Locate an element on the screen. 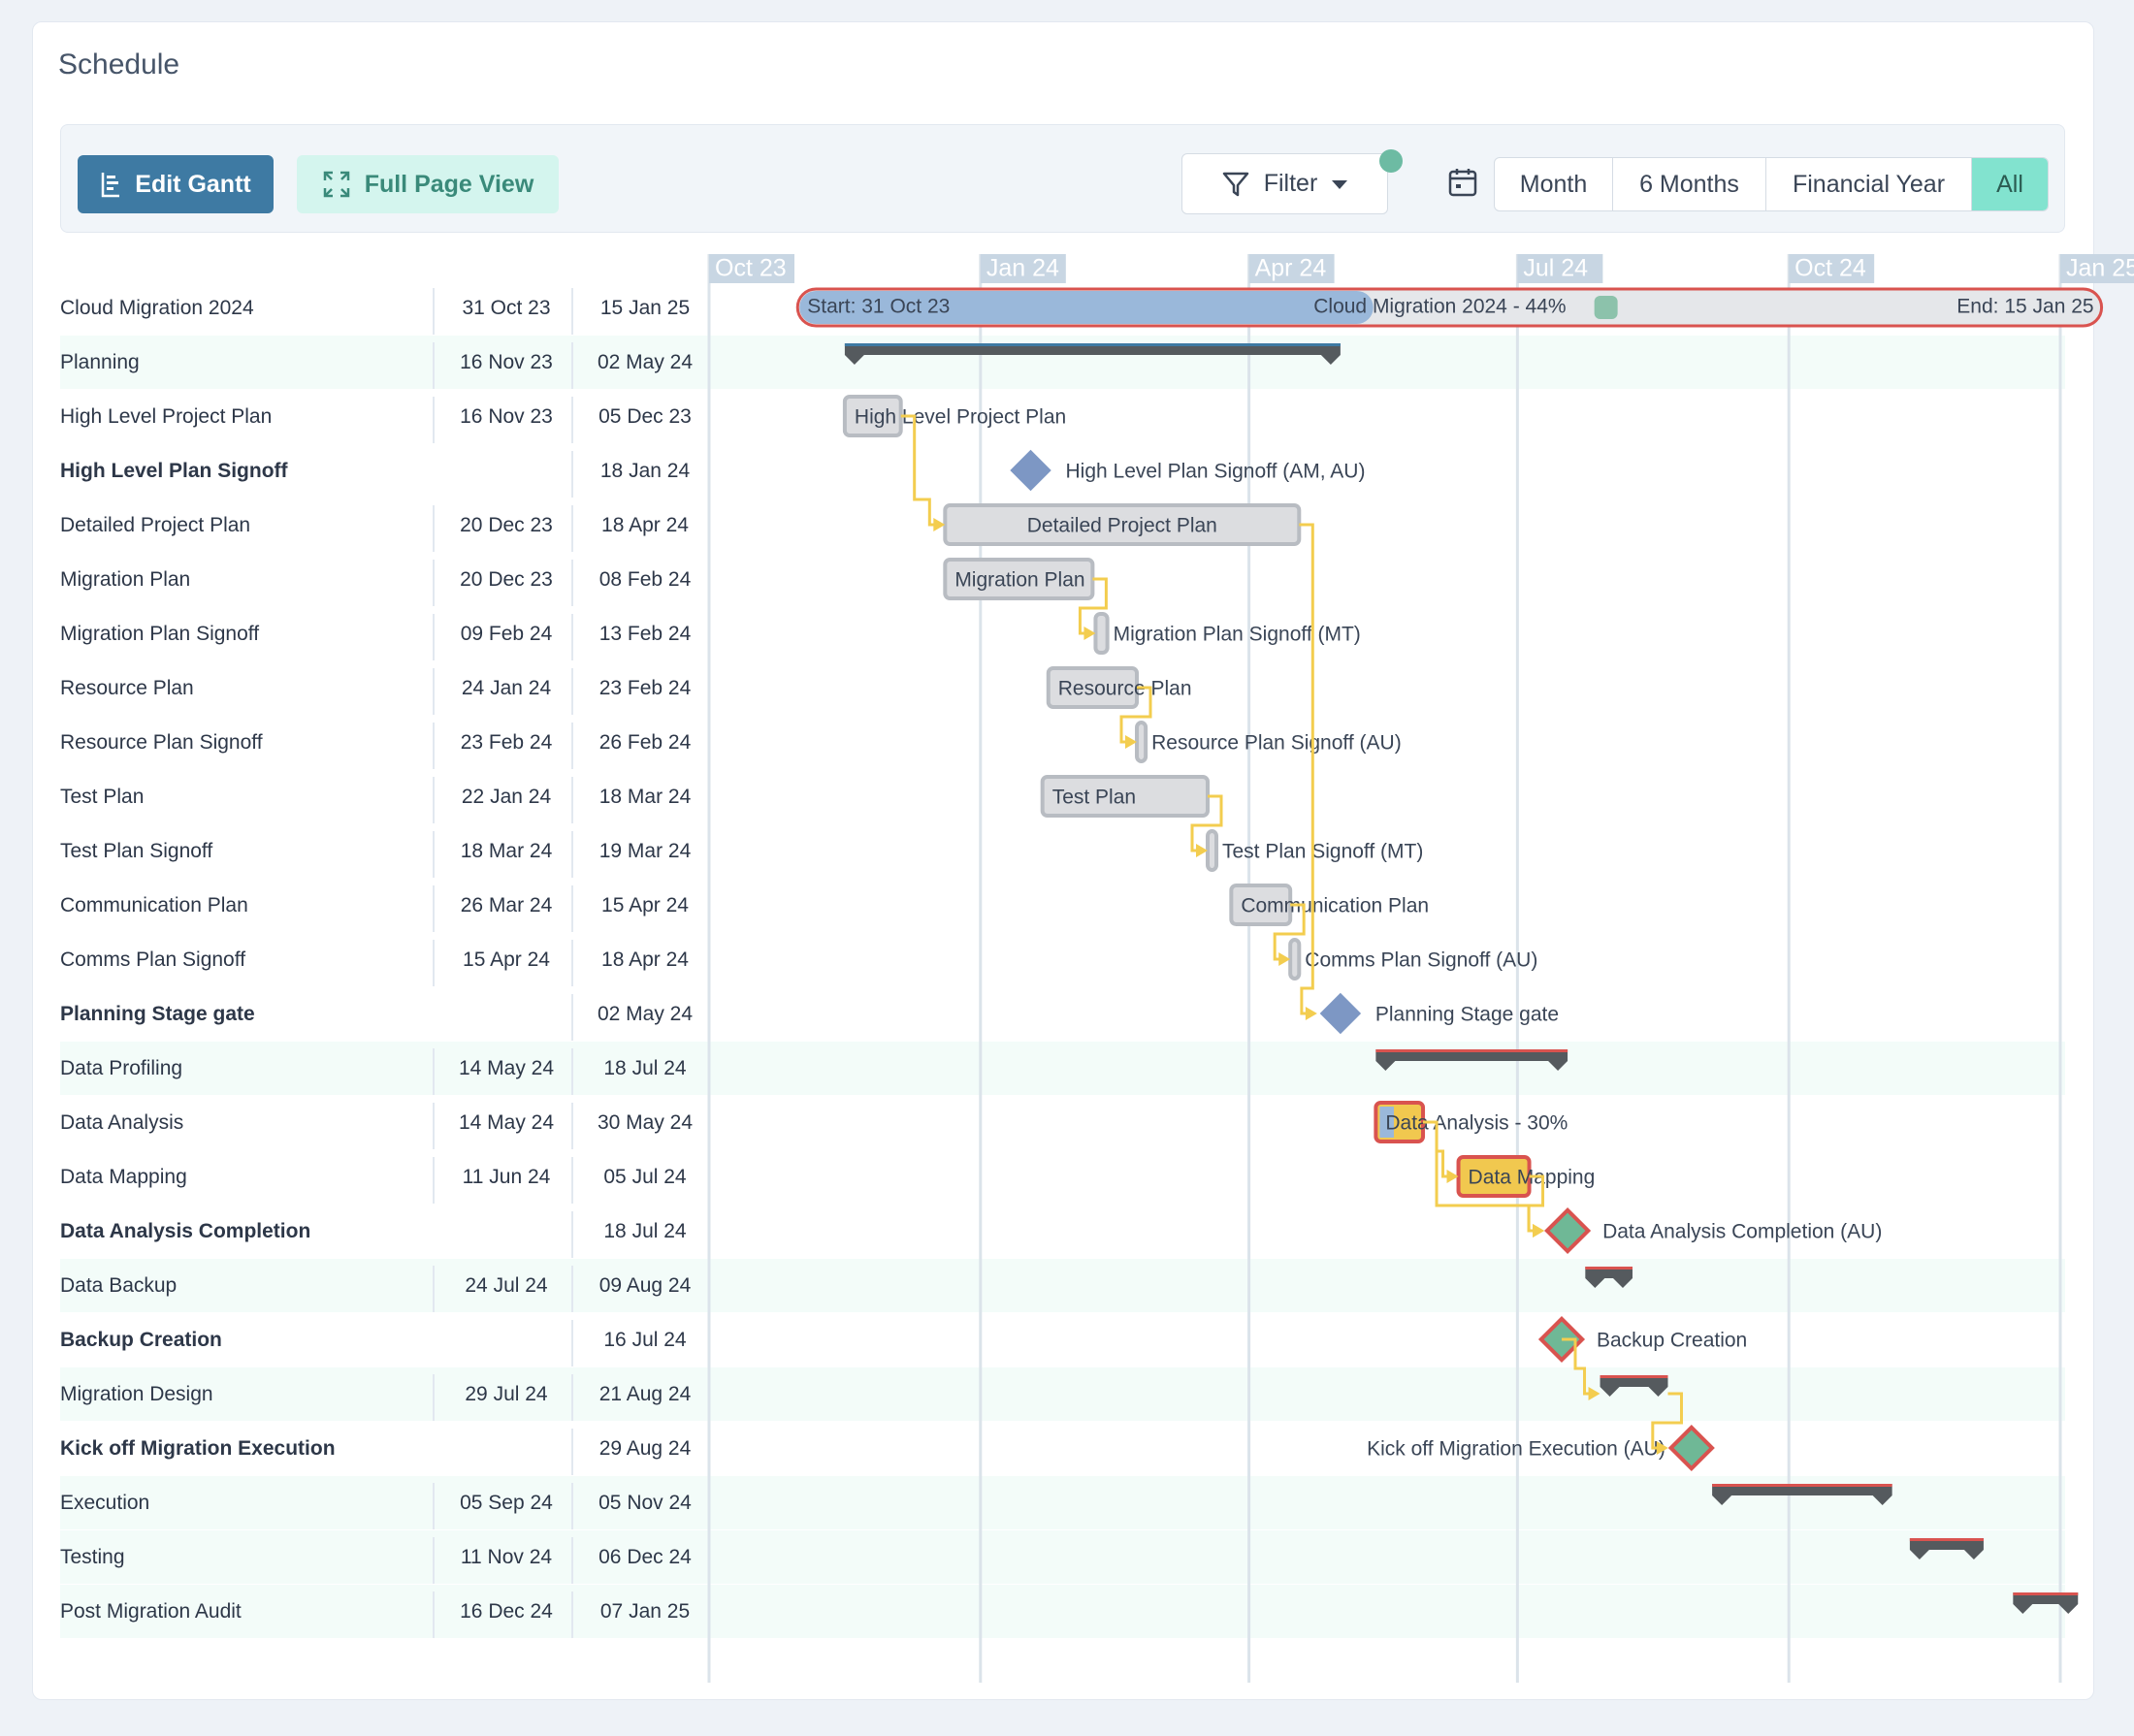 The width and height of the screenshot is (2134, 1736). task-row: Migration Plan 20 Dec 23 08 Feb 24 is located at coordinates (1062, 579).